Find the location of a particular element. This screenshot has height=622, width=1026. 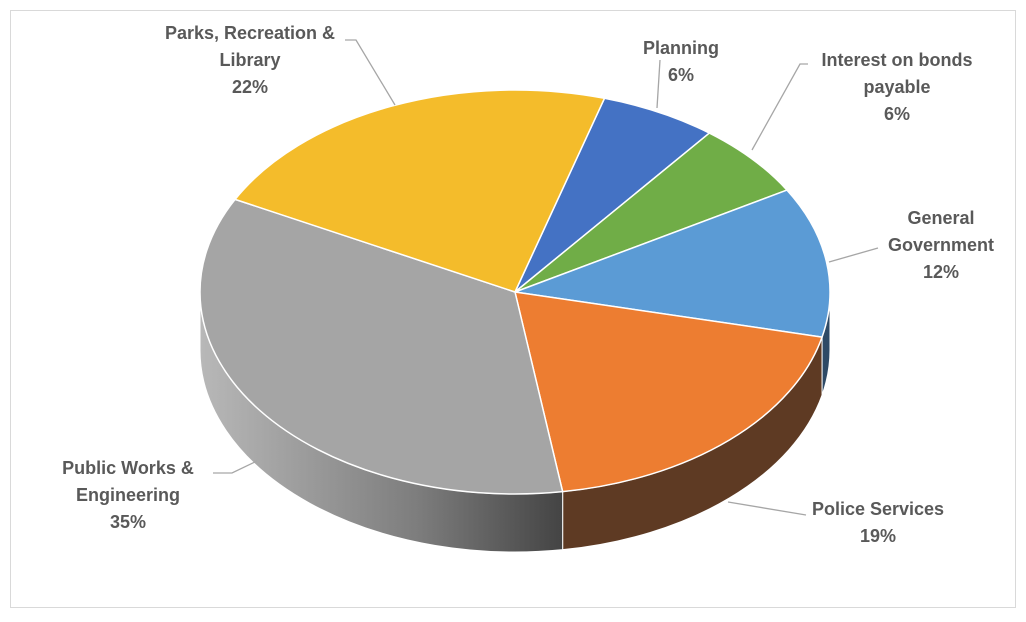

slice-category-label: Government is located at coordinates (941, 245).